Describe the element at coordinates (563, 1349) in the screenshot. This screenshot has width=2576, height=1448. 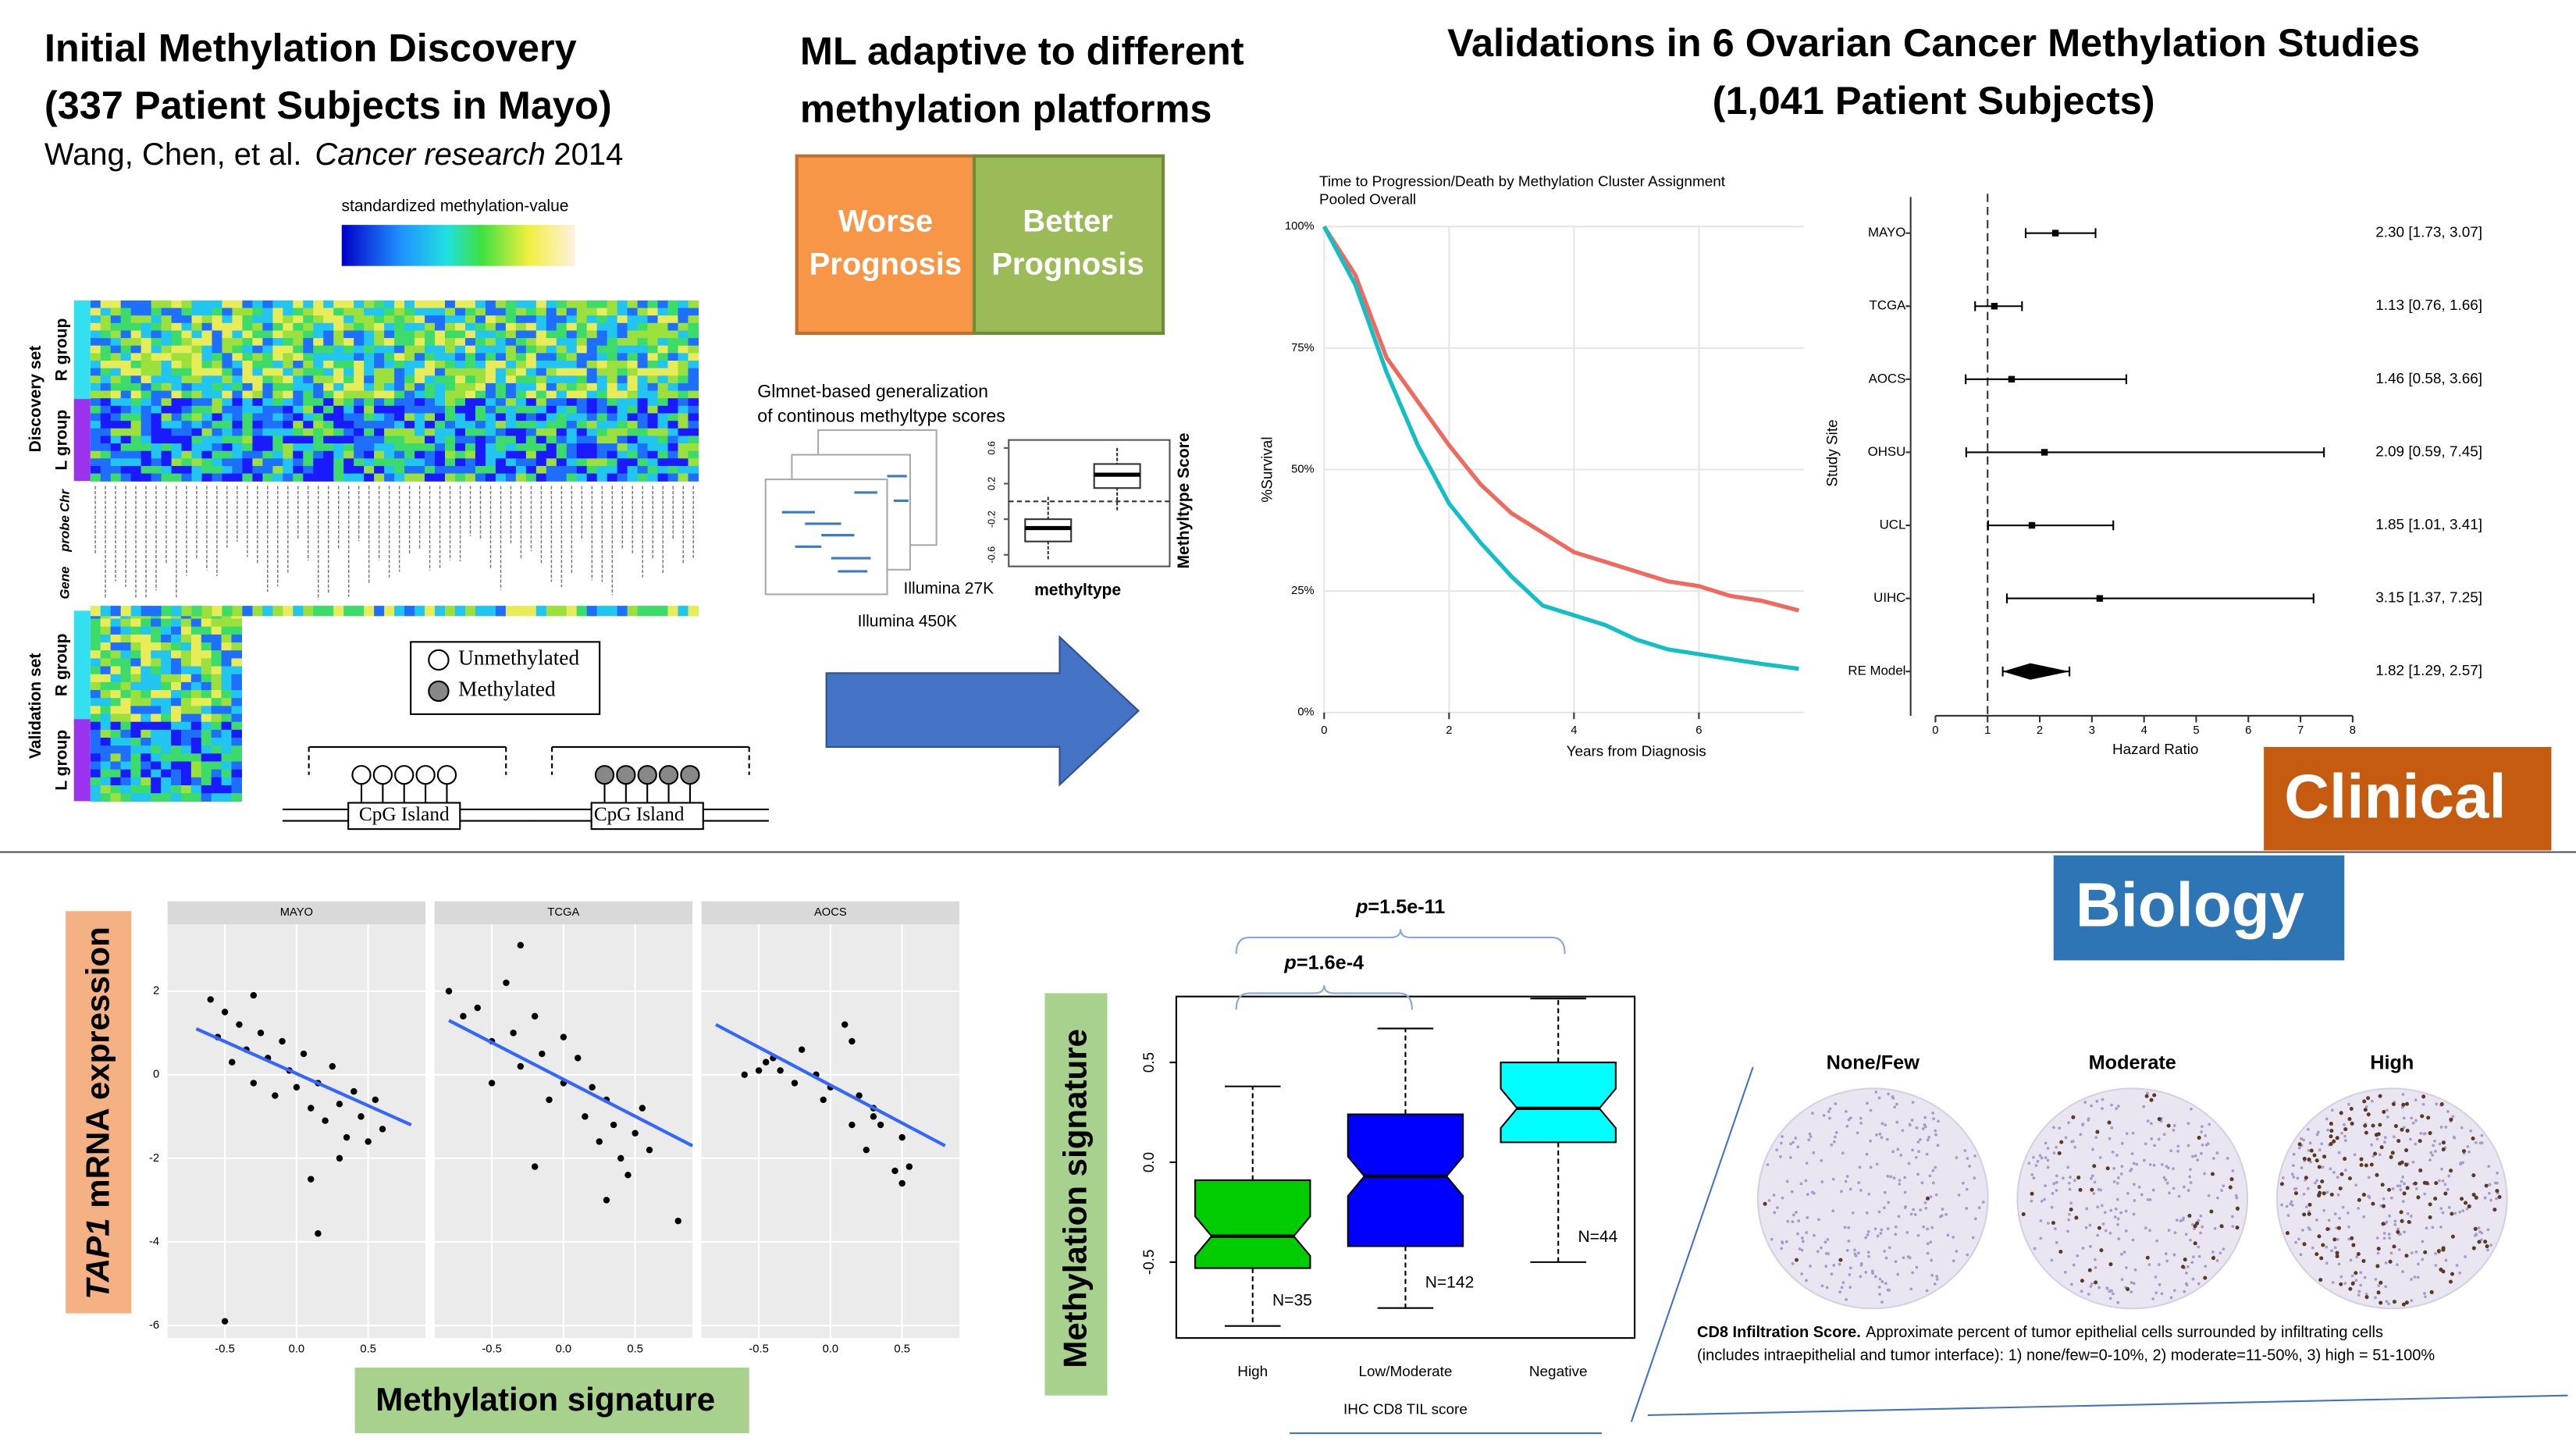
I see `x-tick-label: 0.0` at that location.